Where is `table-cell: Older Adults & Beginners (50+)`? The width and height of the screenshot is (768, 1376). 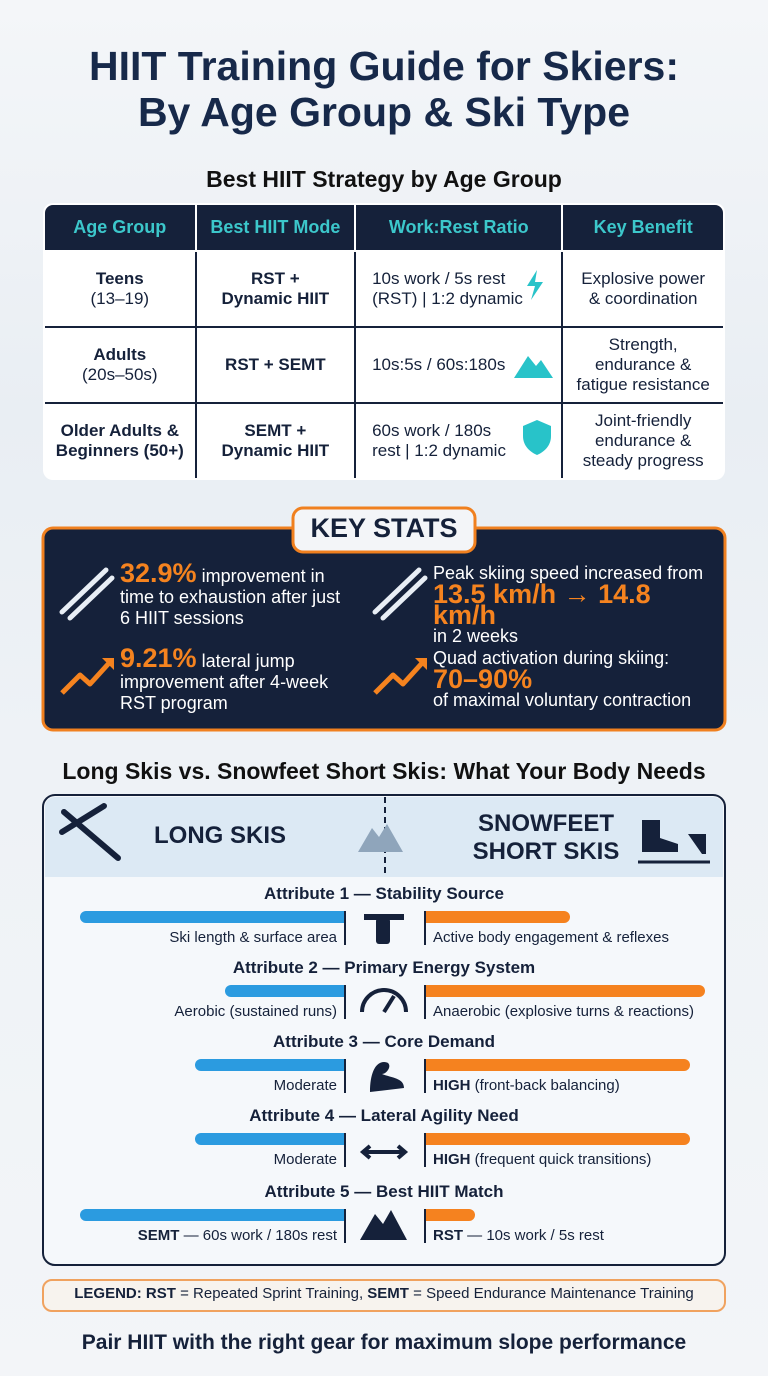 table-cell: Older Adults & Beginners (50+) is located at coordinates (121, 440).